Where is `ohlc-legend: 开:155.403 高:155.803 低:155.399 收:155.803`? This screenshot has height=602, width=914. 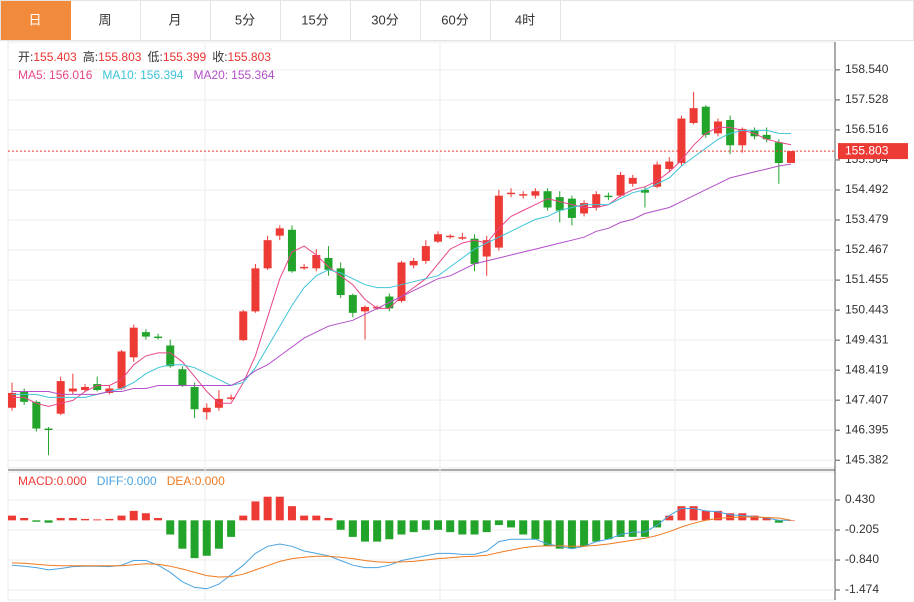 ohlc-legend: 开:155.403 高:155.803 低:155.399 收:155.803 is located at coordinates (144, 56).